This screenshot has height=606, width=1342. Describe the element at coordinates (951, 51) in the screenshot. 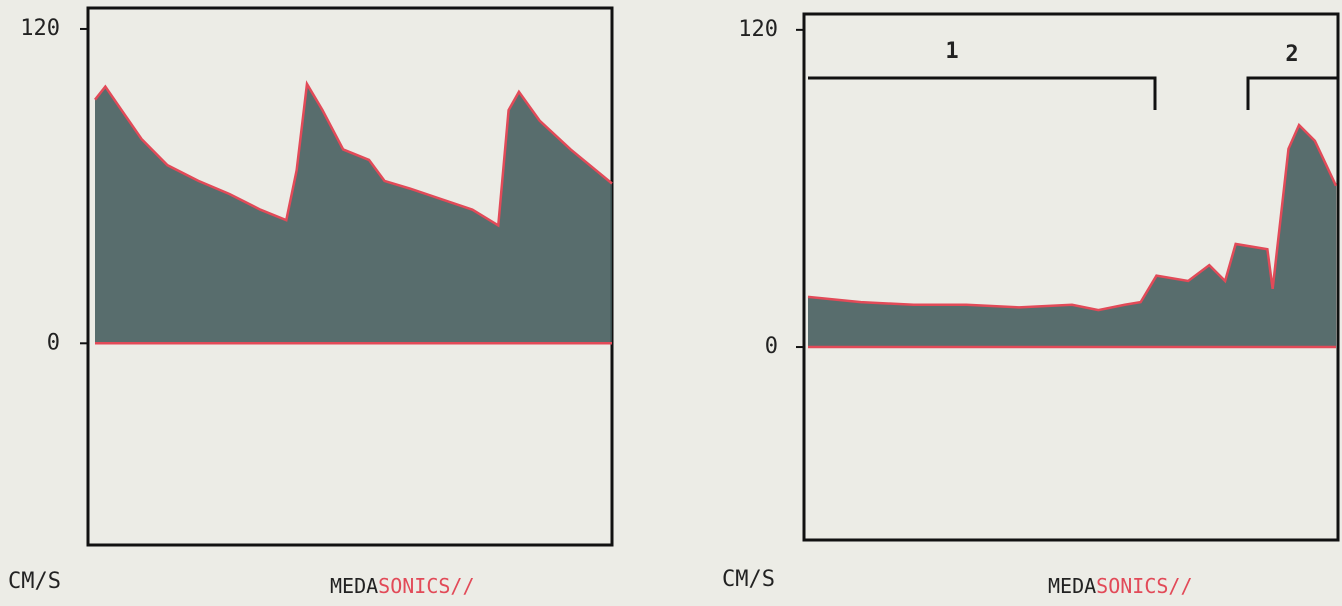

I see `annotation: 1` at that location.